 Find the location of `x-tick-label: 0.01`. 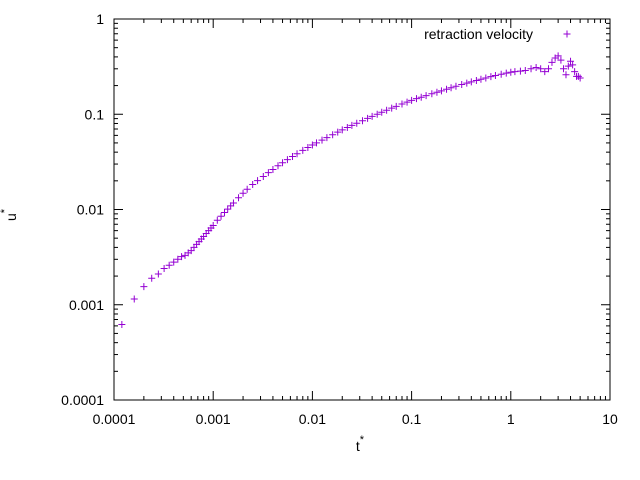

x-tick-label: 0.01 is located at coordinates (312, 419).